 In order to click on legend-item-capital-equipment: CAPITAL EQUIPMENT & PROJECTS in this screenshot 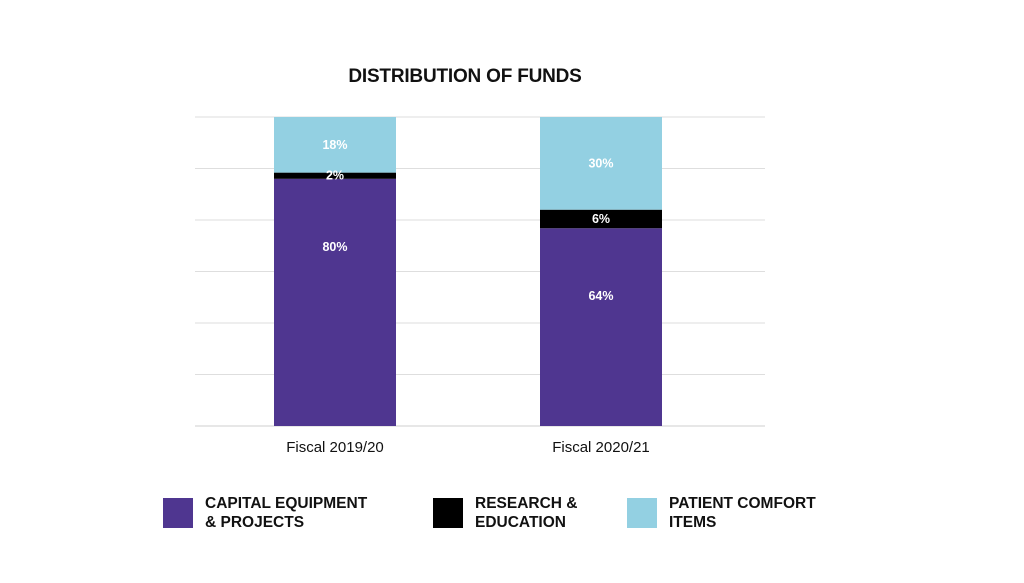, I will do `click(265, 513)`.